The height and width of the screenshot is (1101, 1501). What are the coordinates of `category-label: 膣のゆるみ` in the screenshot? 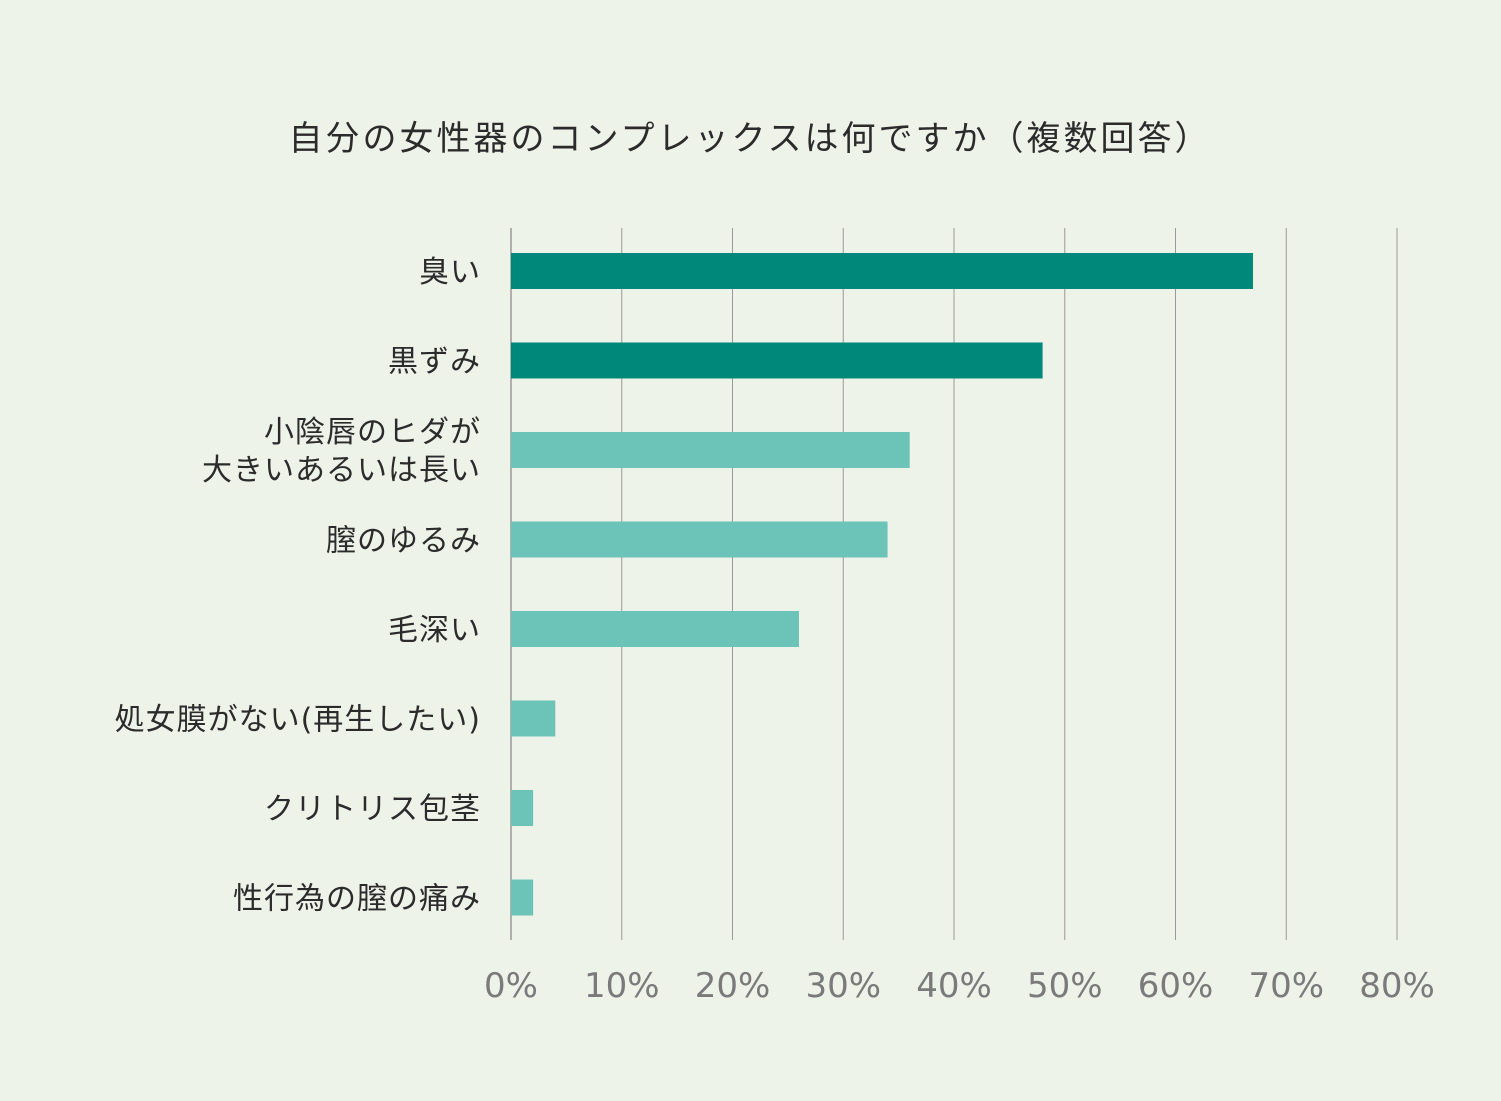 It's located at (403, 541).